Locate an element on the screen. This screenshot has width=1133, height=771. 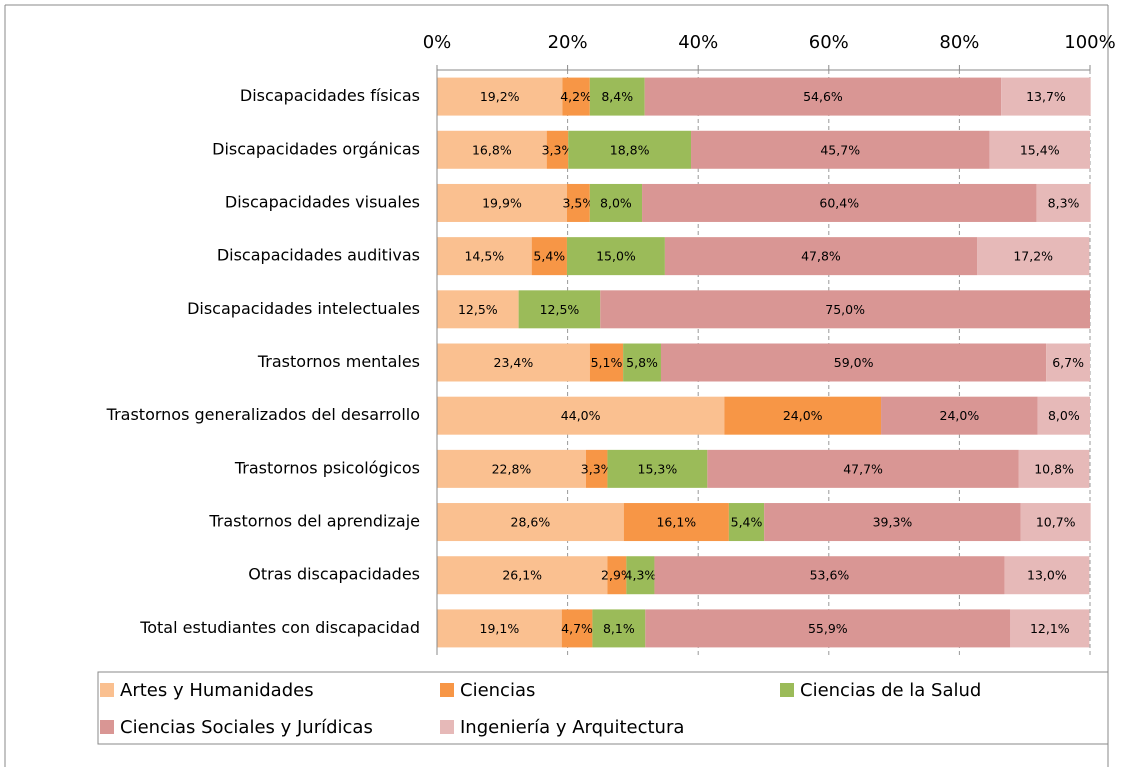
legend-label: Ciencias is located at coordinates (497, 690).